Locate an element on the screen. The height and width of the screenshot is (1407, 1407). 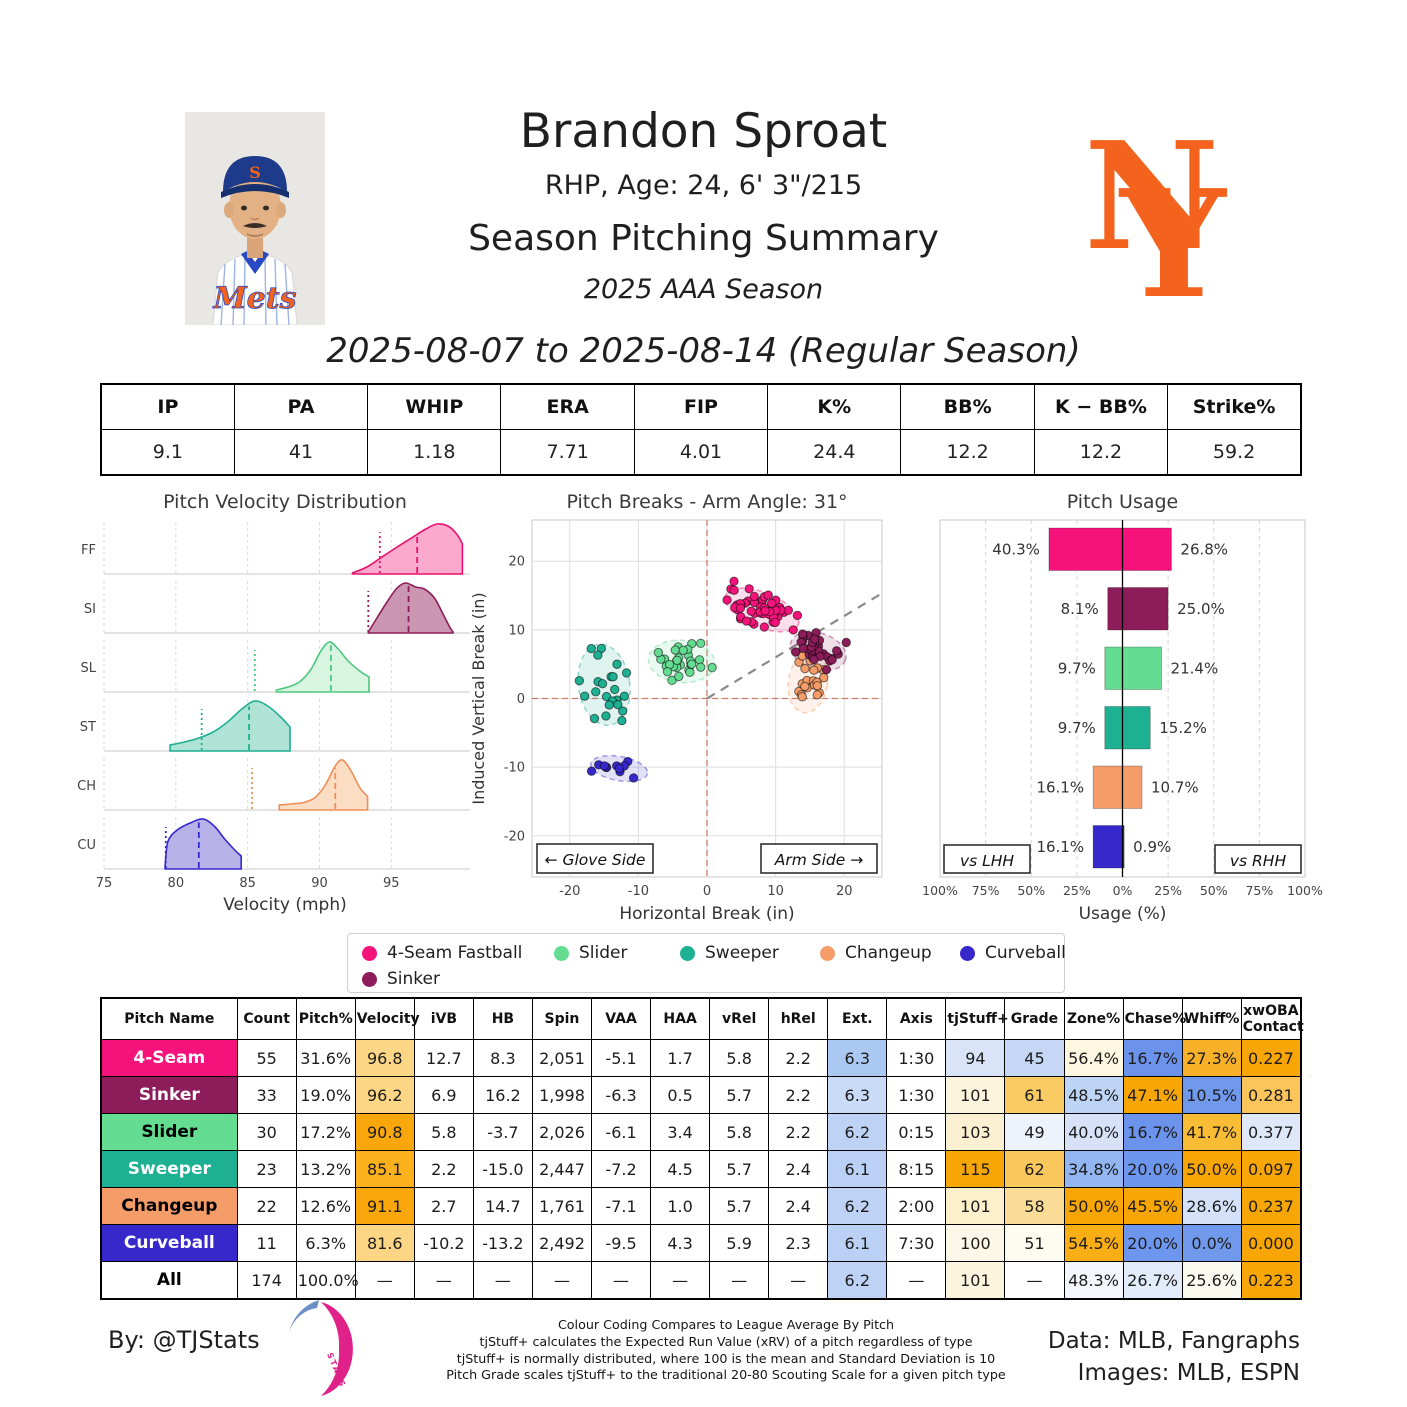
legend-item: Sinker is located at coordinates (401, 979).